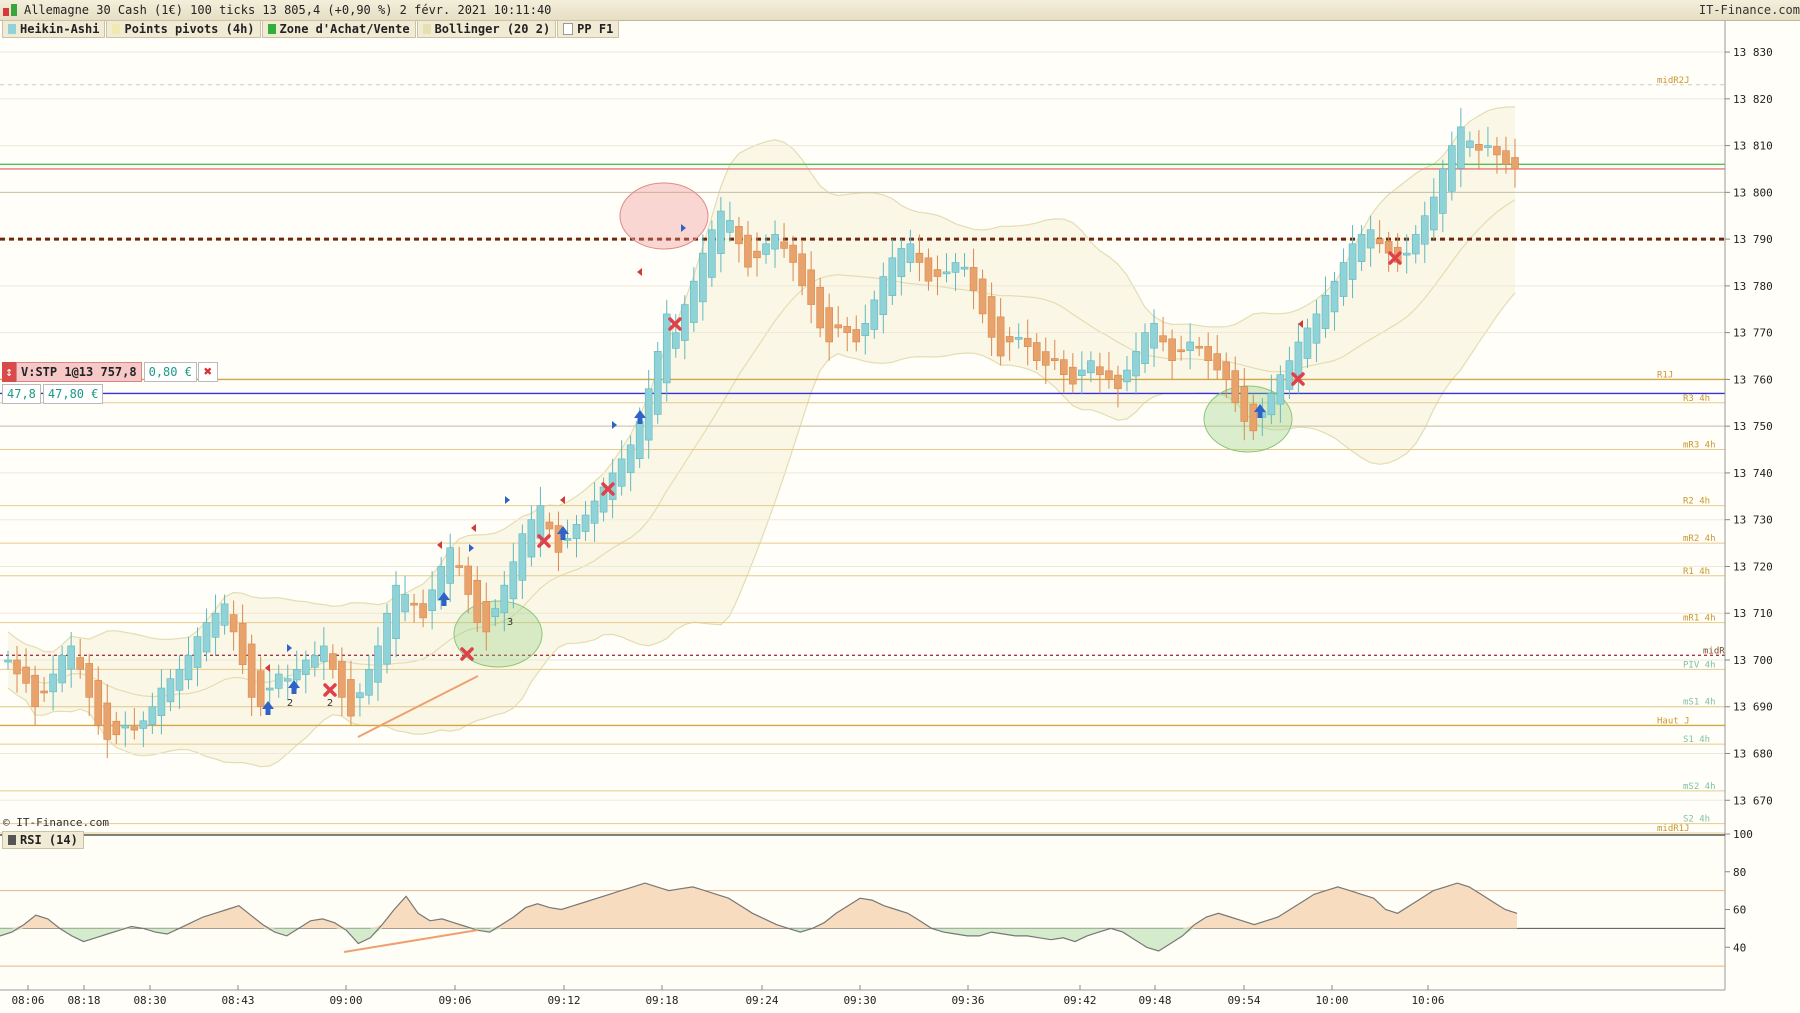 Image resolution: width=1800 pixels, height=1013 pixels. I want to click on pivot-label: mR2 4h, so click(1699, 539).